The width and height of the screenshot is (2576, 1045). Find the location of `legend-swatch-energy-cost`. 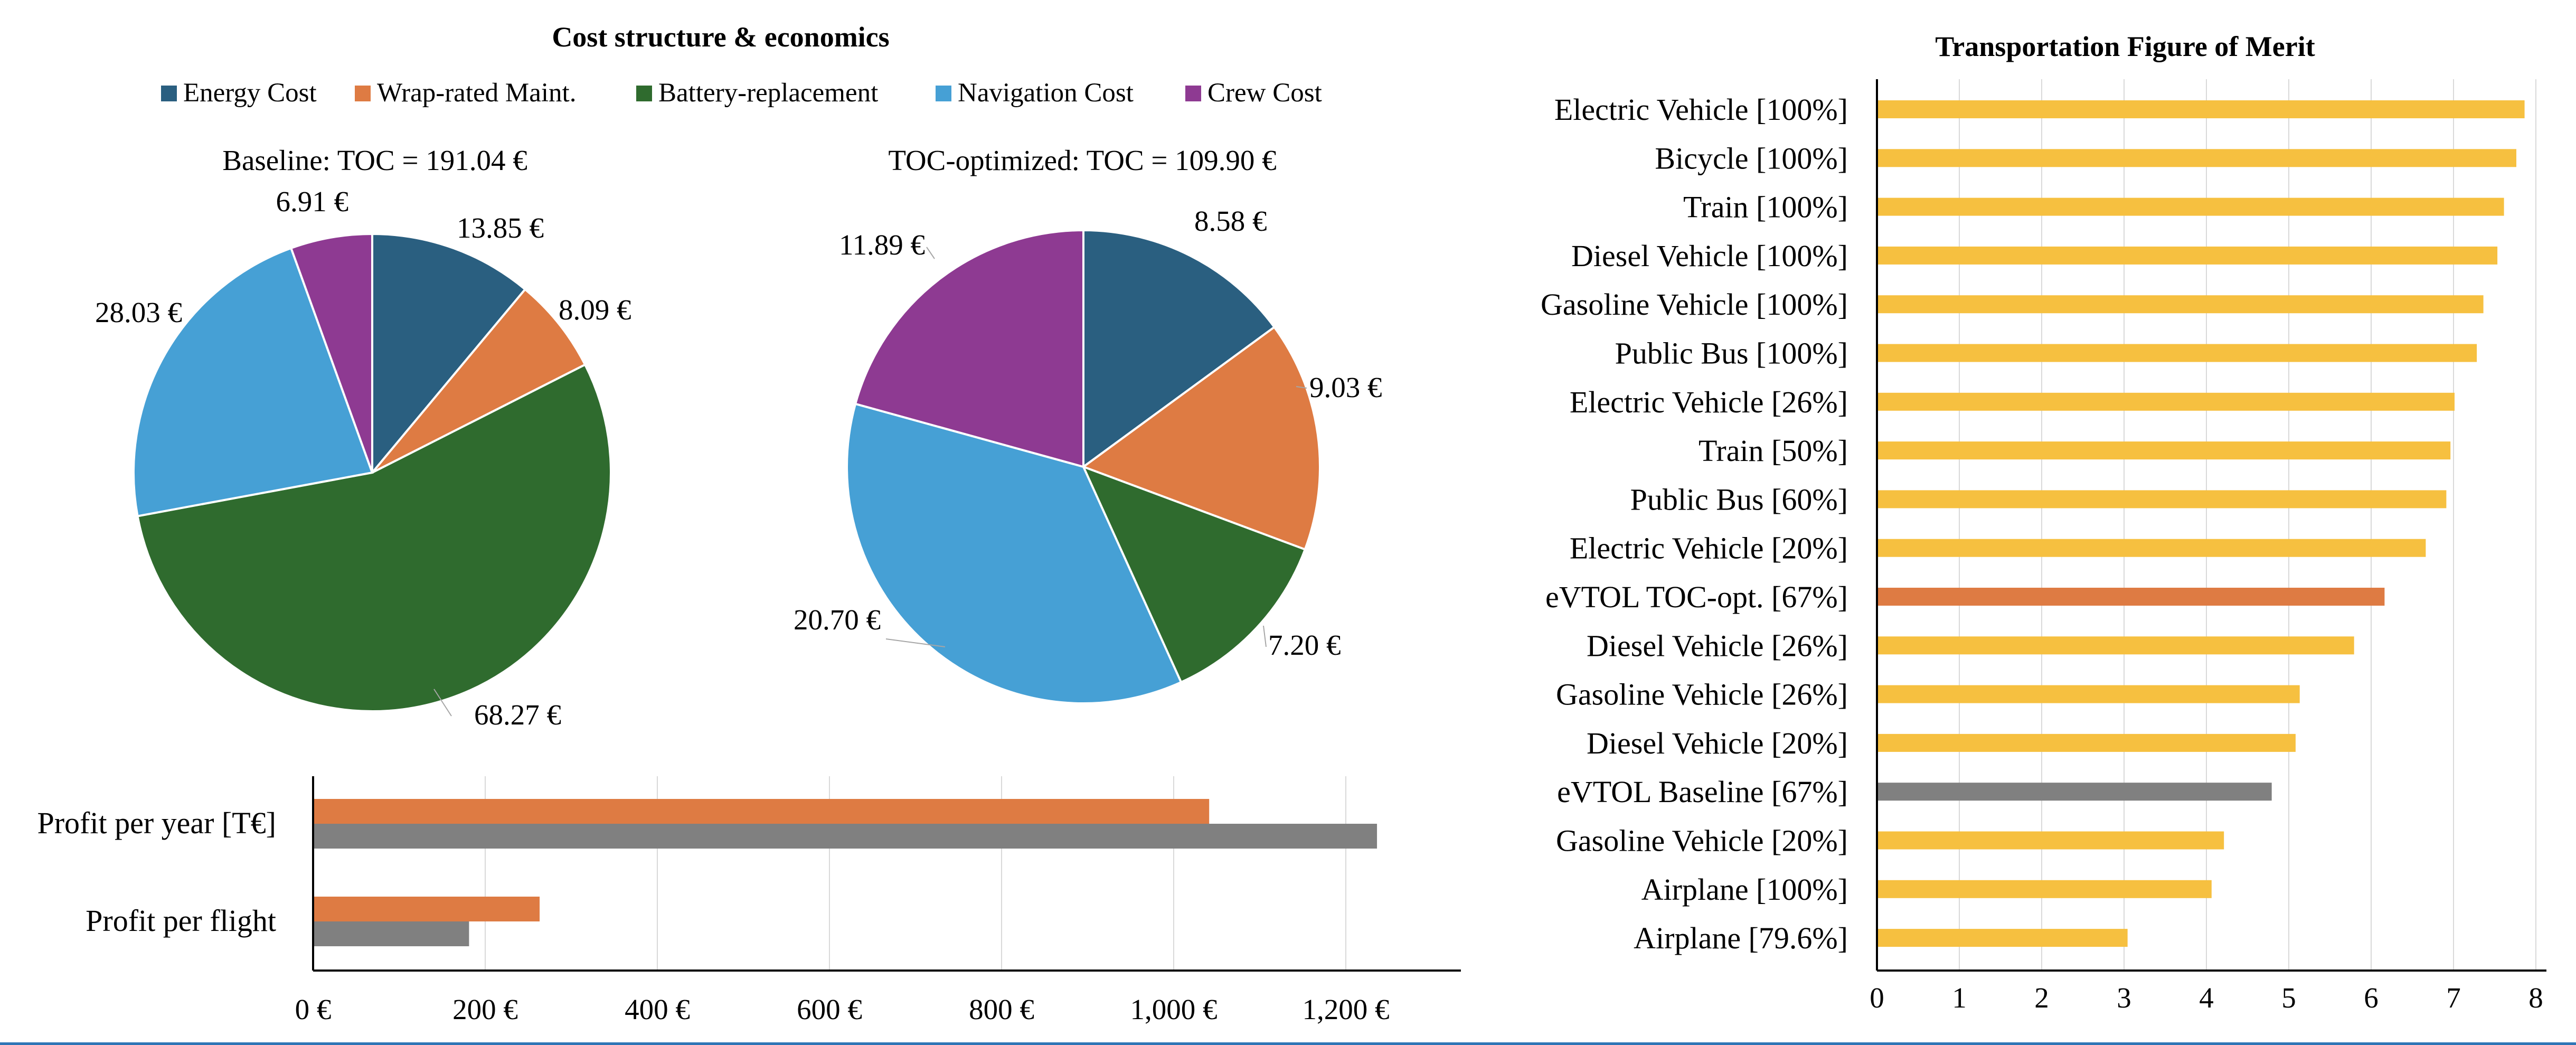

legend-swatch-energy-cost is located at coordinates (169, 93).